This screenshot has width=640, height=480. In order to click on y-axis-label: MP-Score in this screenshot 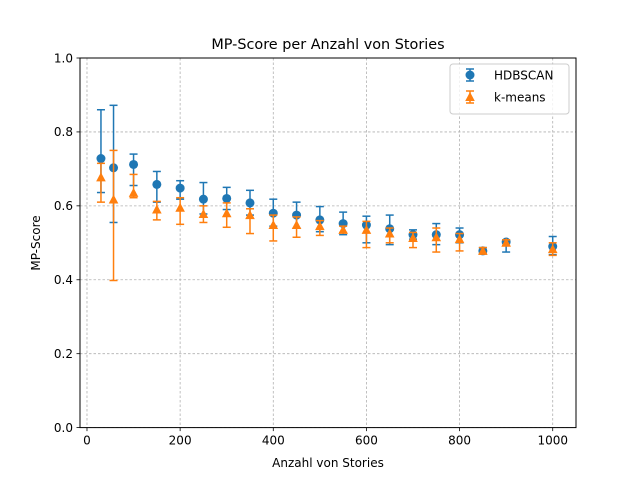, I will do `click(36, 242)`.